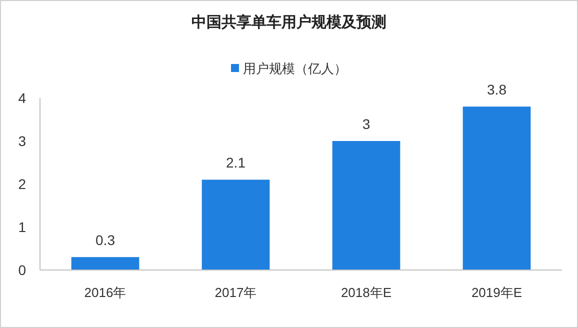 The width and height of the screenshot is (578, 328). What do you see at coordinates (236, 162) in the screenshot?
I see `data-label: 2.1` at bounding box center [236, 162].